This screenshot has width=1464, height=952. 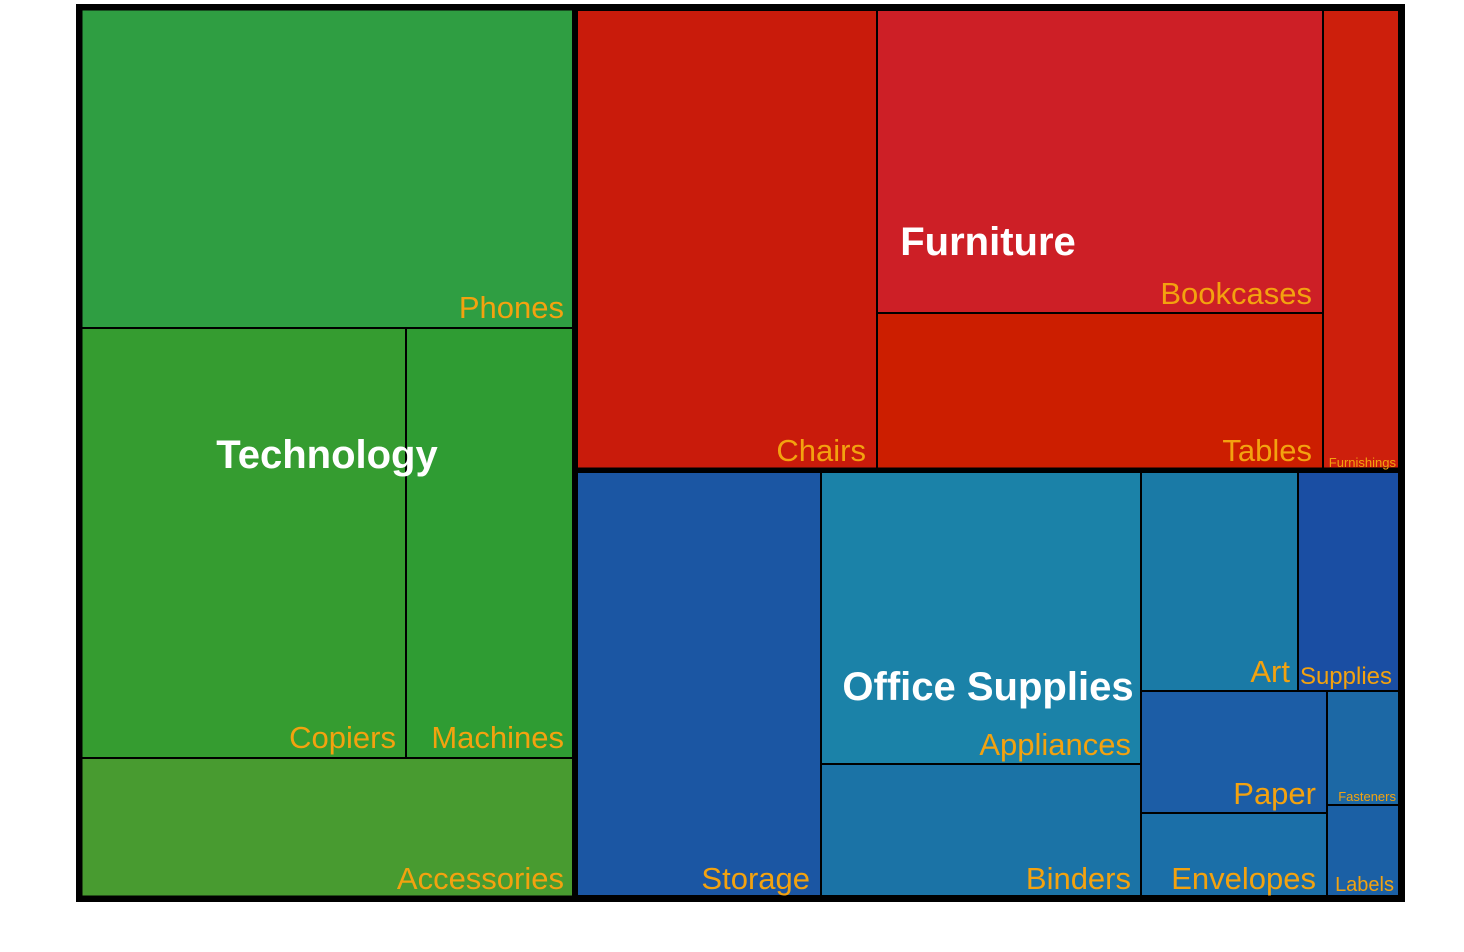 I want to click on tile-fasteners, so click(x=1363, y=748).